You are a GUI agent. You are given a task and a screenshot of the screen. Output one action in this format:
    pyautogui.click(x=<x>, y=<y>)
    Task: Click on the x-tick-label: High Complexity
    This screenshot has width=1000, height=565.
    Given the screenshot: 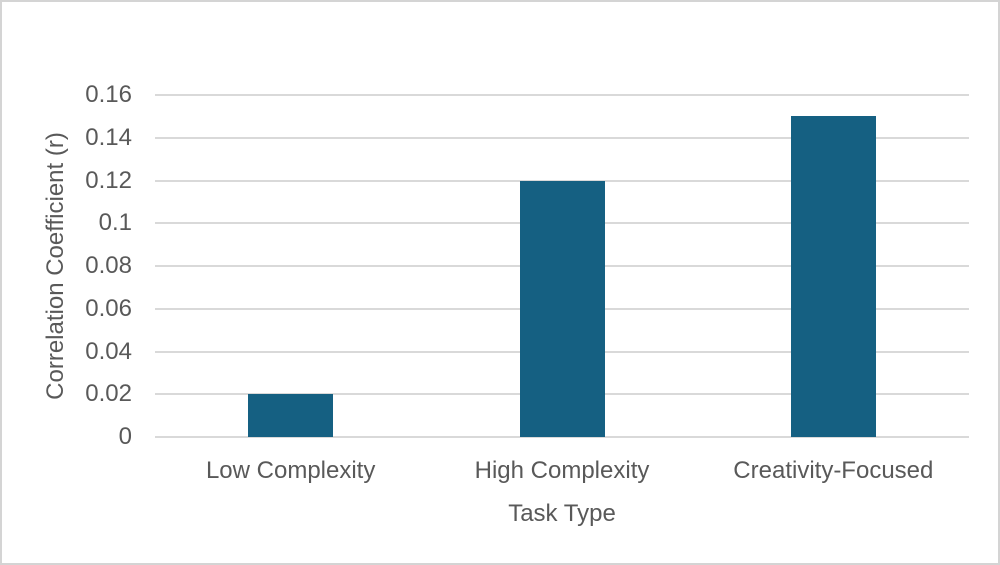 What is the action you would take?
    pyautogui.click(x=562, y=470)
    